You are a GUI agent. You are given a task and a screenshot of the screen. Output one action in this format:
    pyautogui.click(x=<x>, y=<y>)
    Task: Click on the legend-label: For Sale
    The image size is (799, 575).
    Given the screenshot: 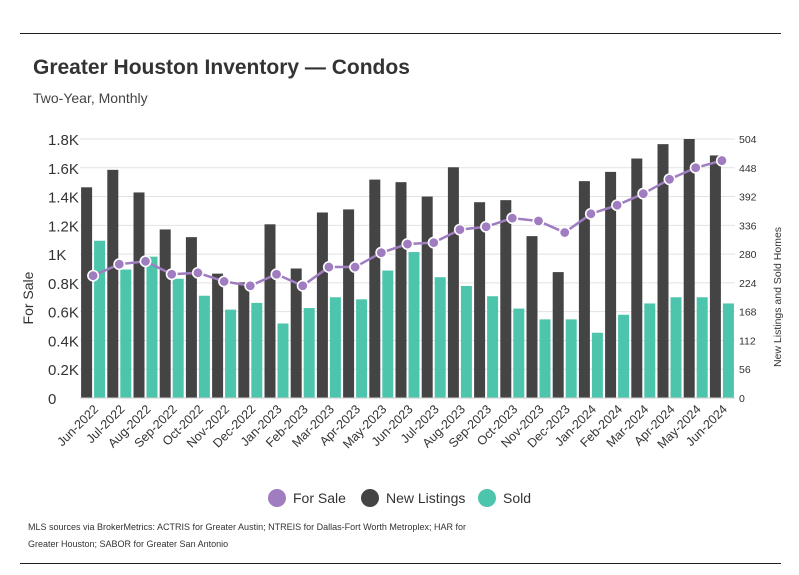 What is the action you would take?
    pyautogui.click(x=319, y=498)
    